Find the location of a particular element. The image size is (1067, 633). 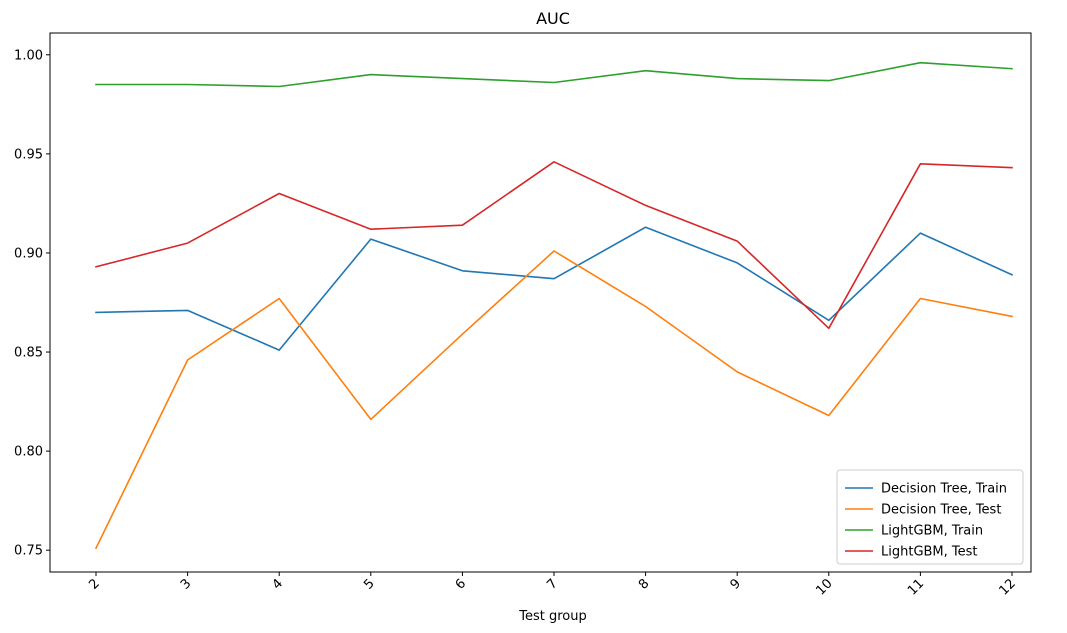

y-tick-label: 0.80 is located at coordinates (28, 452).